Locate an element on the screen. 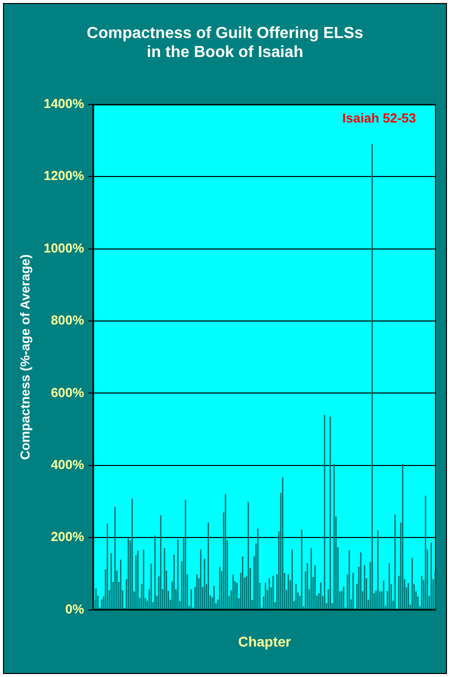 The image size is (450, 677). y-tick-label: 1200% is located at coordinates (64, 176).